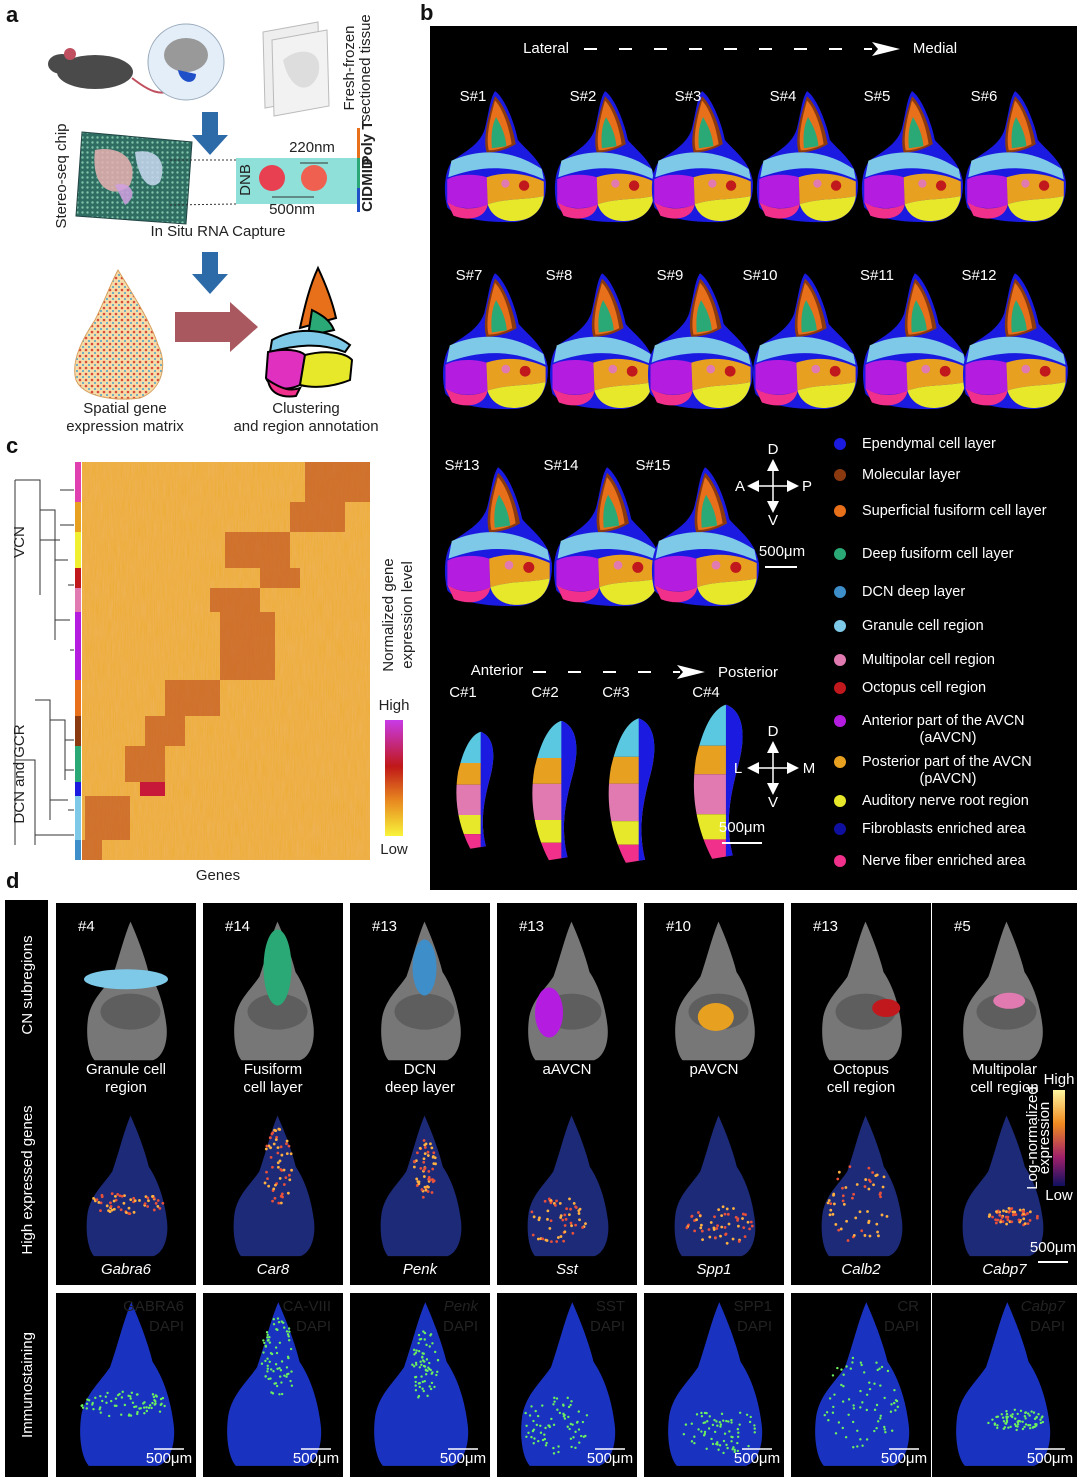 The height and width of the screenshot is (1481, 1080). I want to click on section-label: S#13, so click(461, 465).